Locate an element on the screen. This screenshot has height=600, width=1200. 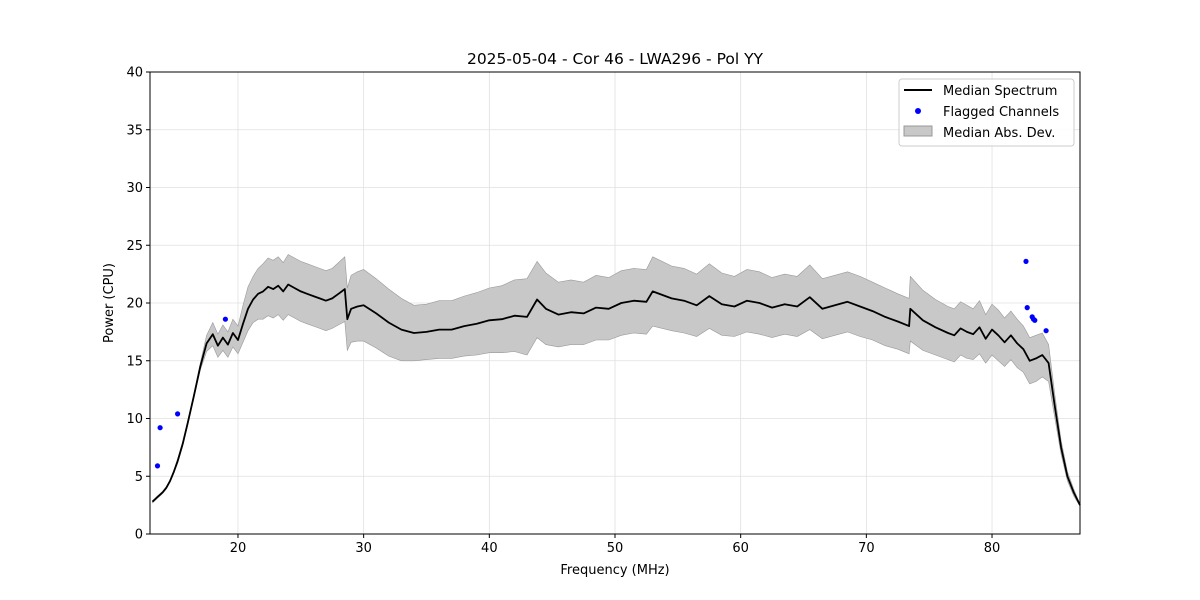
x-tick-label: 30 is located at coordinates (363, 548).